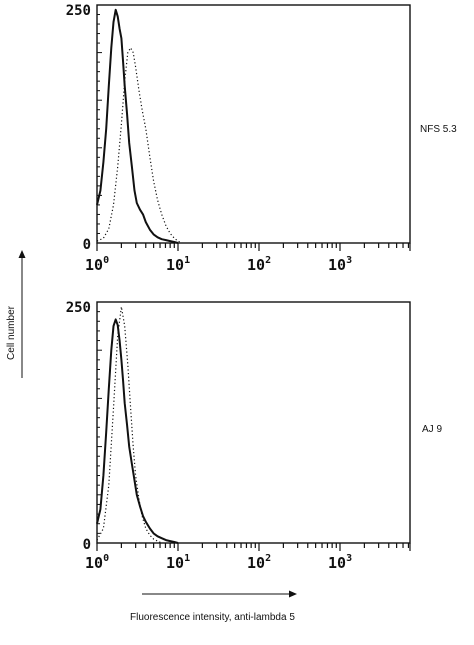  What do you see at coordinates (212, 617) in the screenshot?
I see `x-axis-title: Fluorescence intensity, anti-lambda 5` at bounding box center [212, 617].